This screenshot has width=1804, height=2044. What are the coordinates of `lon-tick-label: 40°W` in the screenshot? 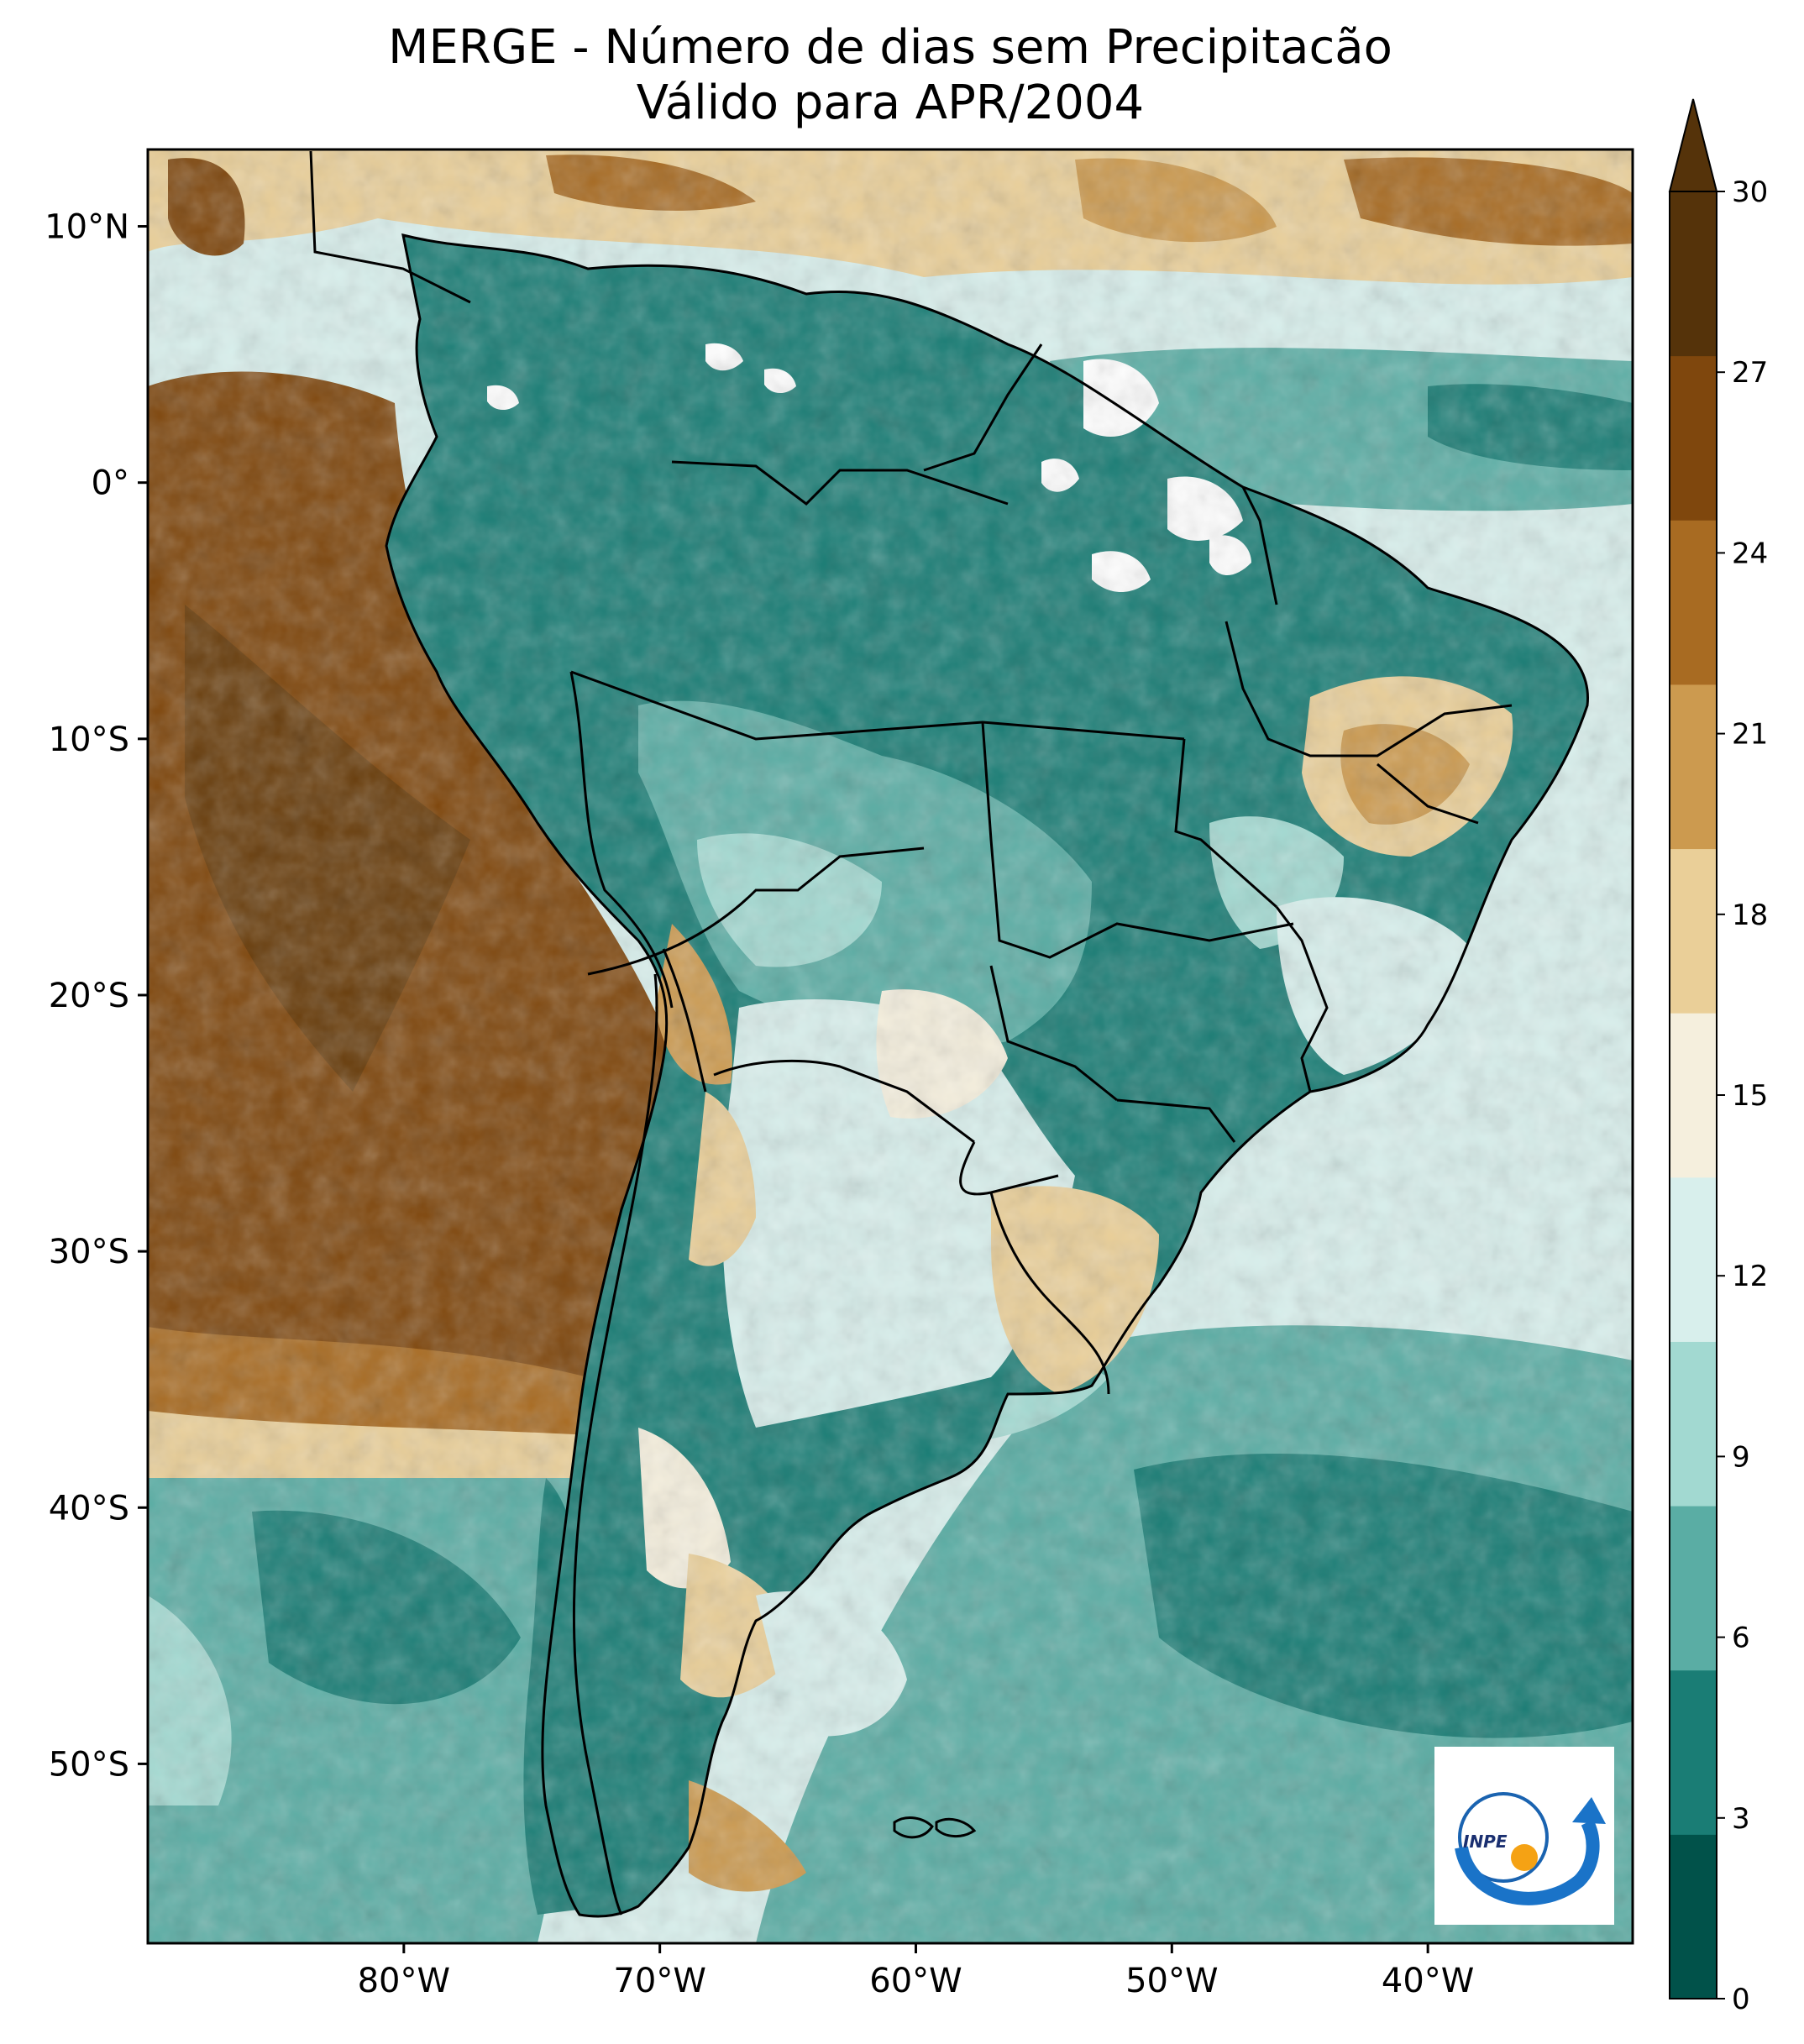 It's located at (1428, 1981).